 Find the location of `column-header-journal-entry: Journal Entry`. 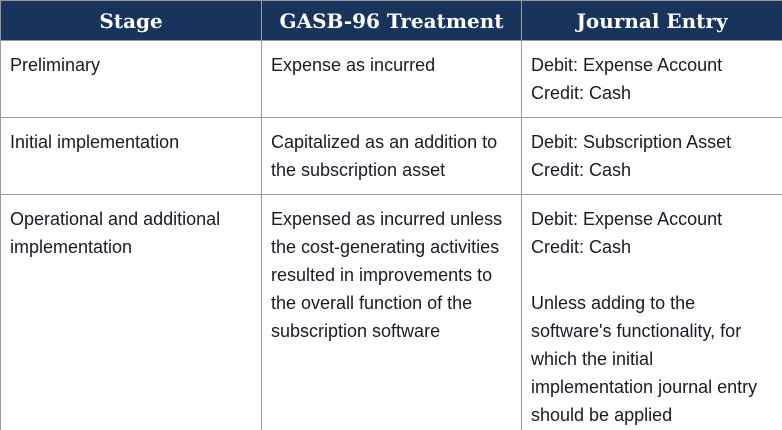

column-header-journal-entry: Journal Entry is located at coordinates (651, 20).